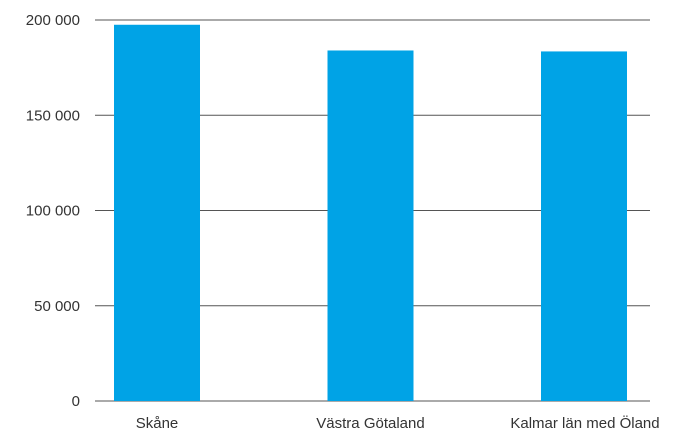 Image resolution: width=690 pixels, height=434 pixels. I want to click on y-tick-label: 0, so click(76, 401).